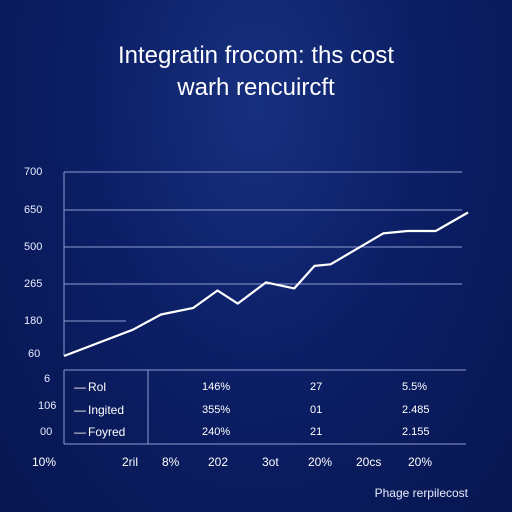 The height and width of the screenshot is (512, 512). What do you see at coordinates (33, 210) in the screenshot?
I see `y-tick-label: 650` at bounding box center [33, 210].